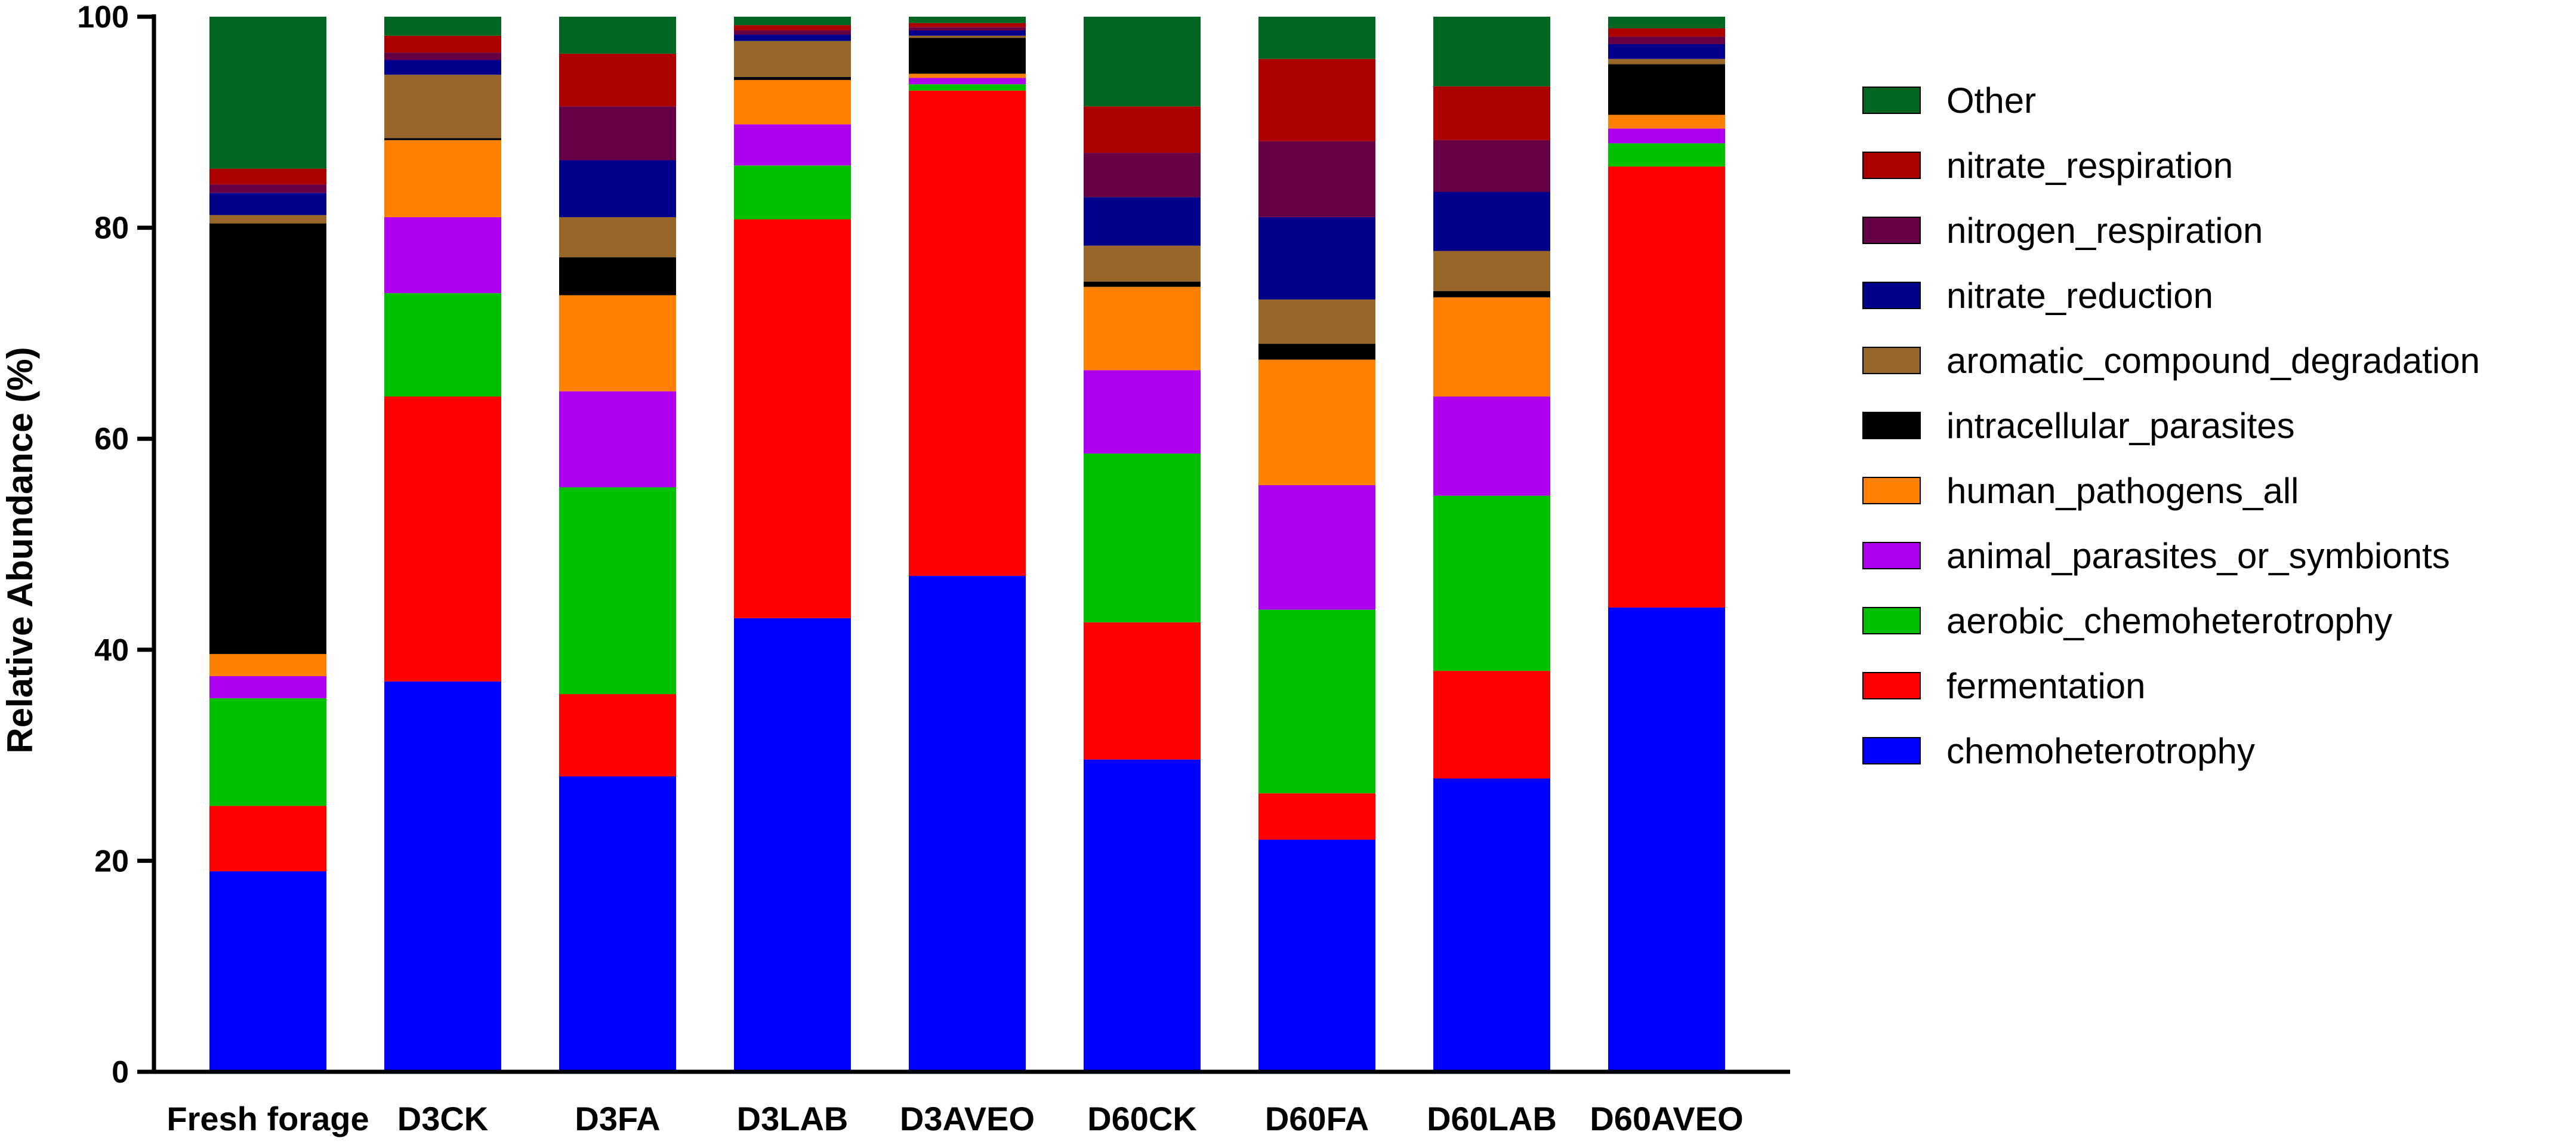  I want to click on x-tick-label: D3CK, so click(443, 1118).